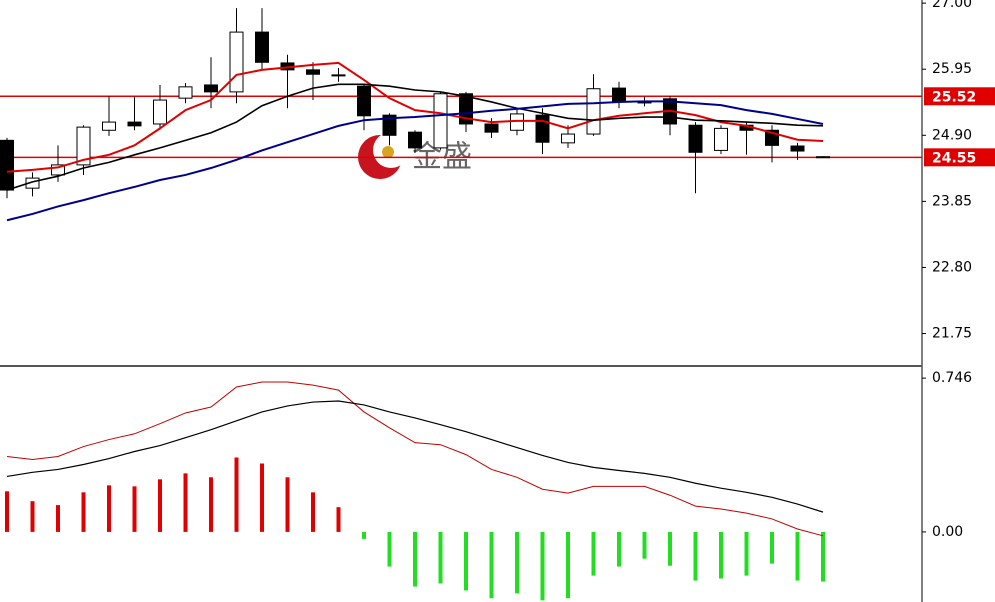  Describe the element at coordinates (952, 267) in the screenshot. I see `y-tick-label: 22.80` at that location.